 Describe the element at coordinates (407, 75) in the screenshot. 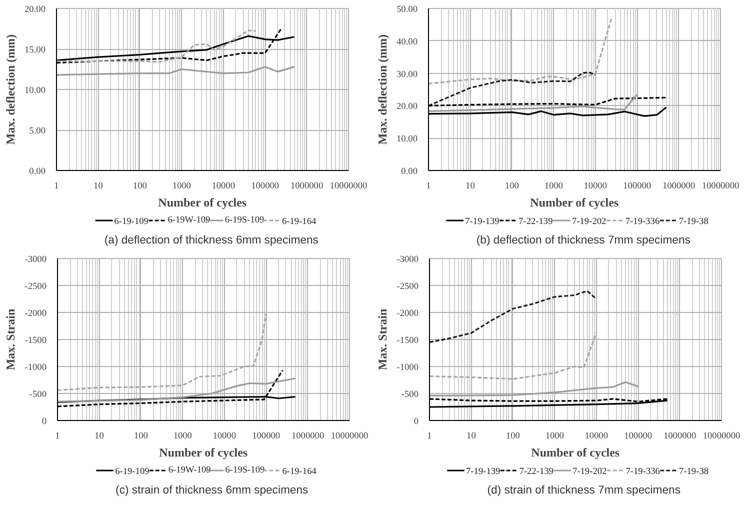

I see `y-tick-label: 30.00` at that location.